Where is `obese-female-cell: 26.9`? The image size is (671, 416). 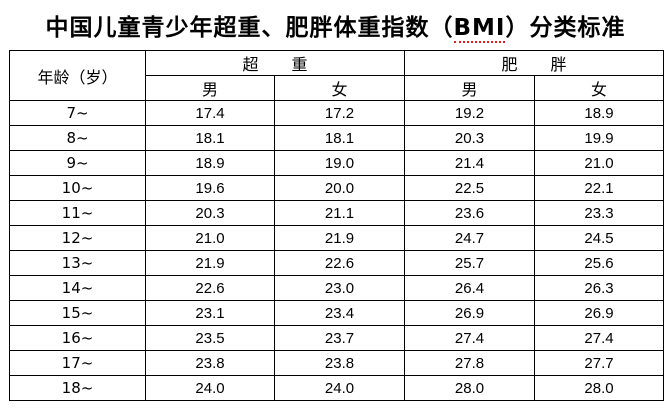
obese-female-cell: 26.9 is located at coordinates (599, 313).